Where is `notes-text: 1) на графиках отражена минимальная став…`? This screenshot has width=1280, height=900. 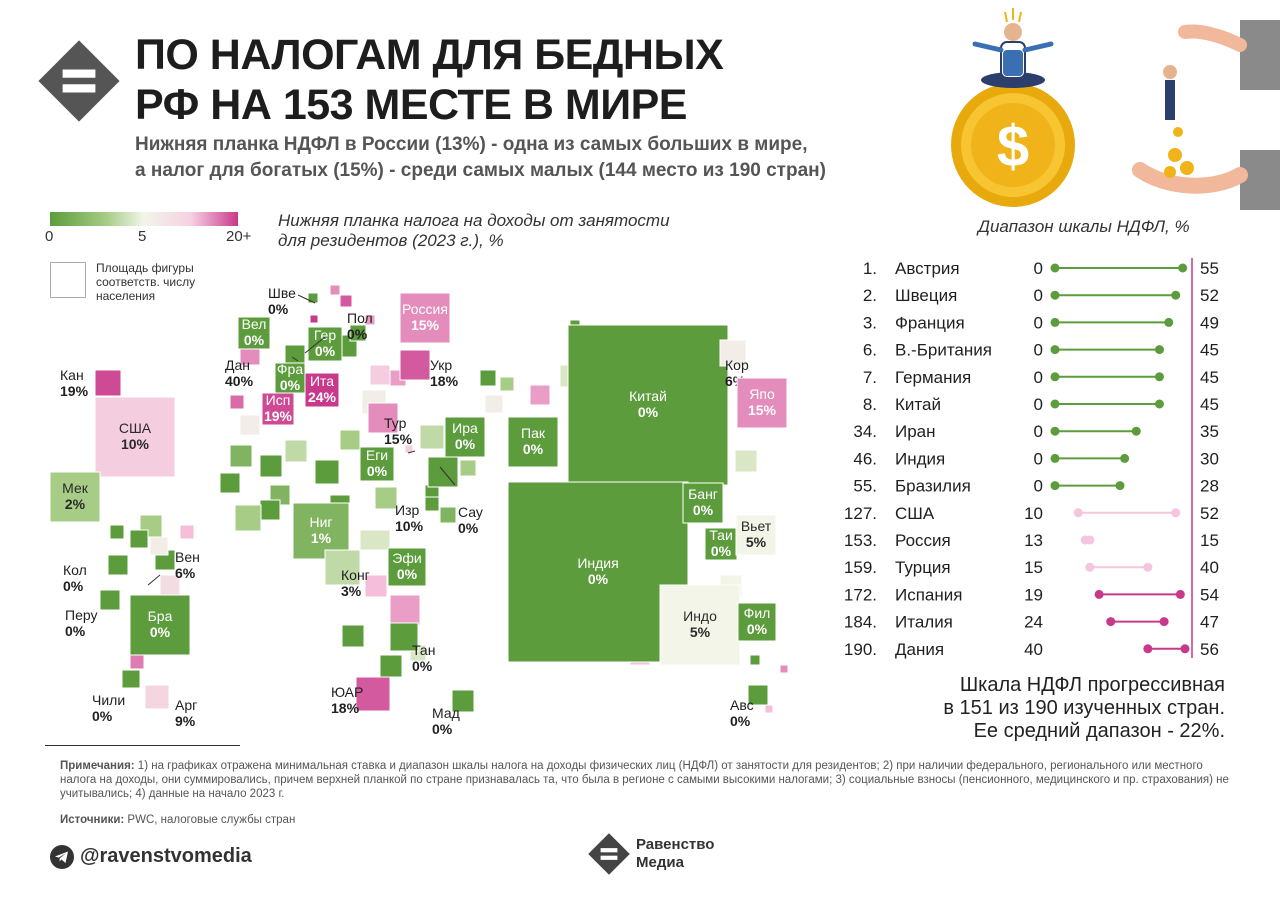
notes-text: 1) на графиках отражена минимальная став… is located at coordinates (644, 780).